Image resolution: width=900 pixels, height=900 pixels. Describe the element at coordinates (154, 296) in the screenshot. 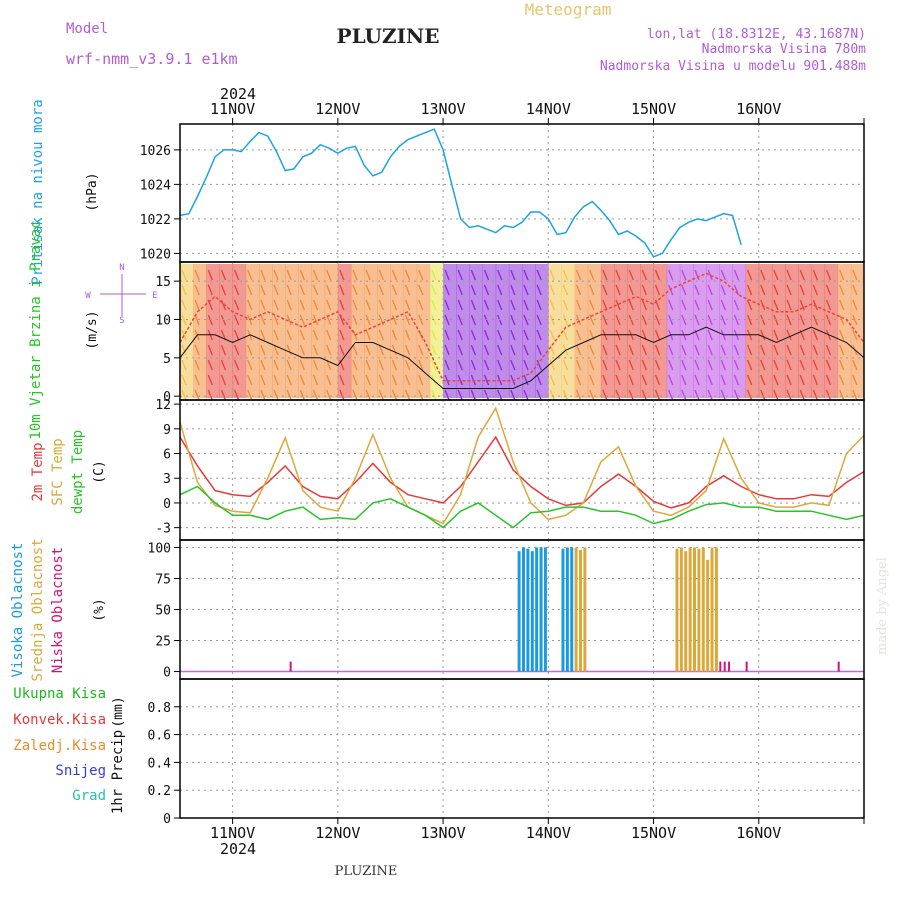

I see `compass-e: E` at that location.